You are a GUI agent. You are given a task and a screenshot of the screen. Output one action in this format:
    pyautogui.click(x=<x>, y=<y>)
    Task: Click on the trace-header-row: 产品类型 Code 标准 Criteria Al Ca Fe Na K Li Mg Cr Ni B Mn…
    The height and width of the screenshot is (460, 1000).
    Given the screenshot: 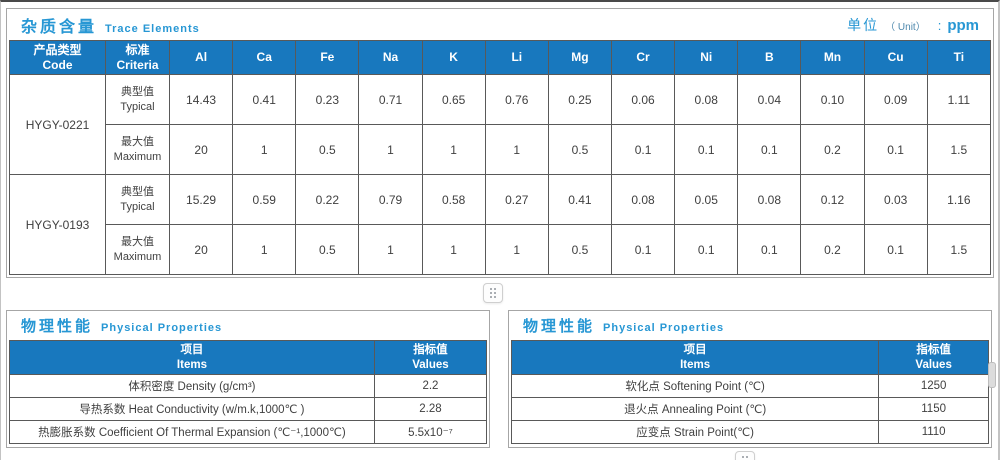 What is the action you would take?
    pyautogui.click(x=500, y=57)
    